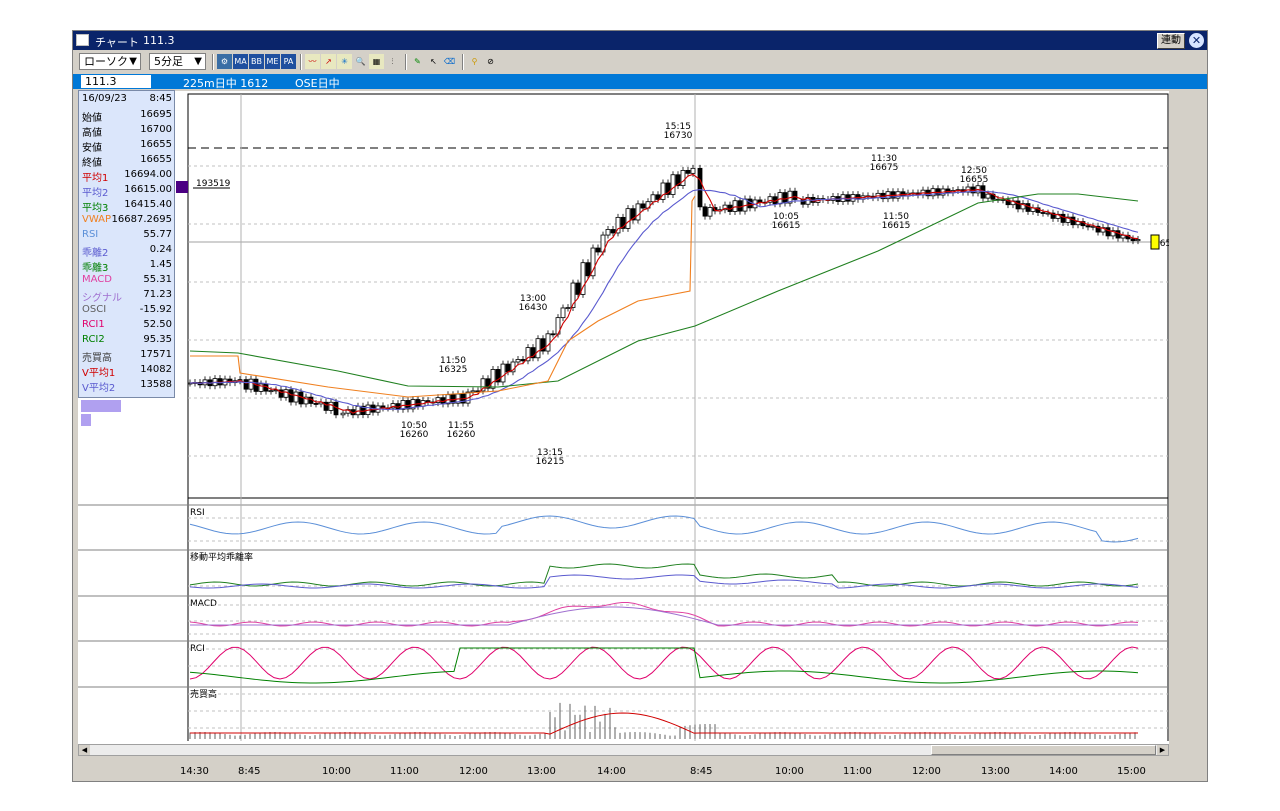 The height and width of the screenshot is (811, 1280). I want to click on annotation-value: 16325, so click(453, 370).